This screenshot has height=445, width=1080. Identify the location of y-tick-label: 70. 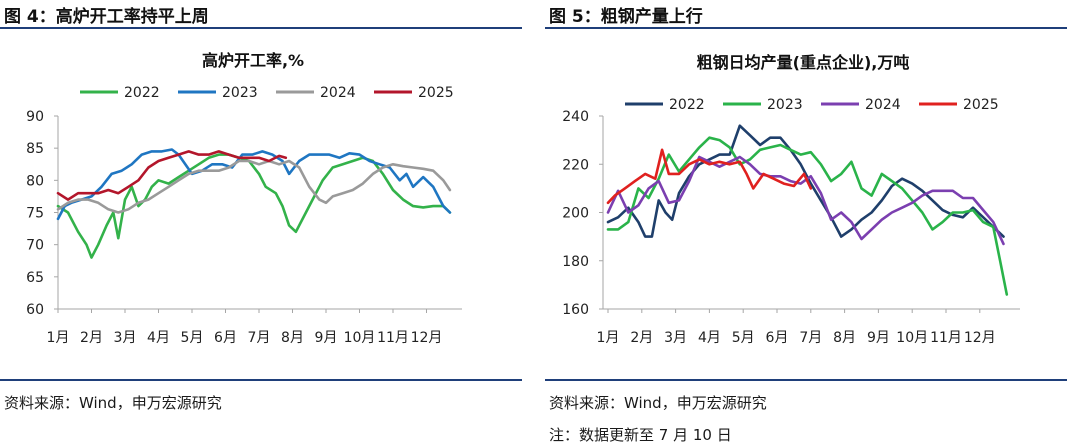
(35, 246).